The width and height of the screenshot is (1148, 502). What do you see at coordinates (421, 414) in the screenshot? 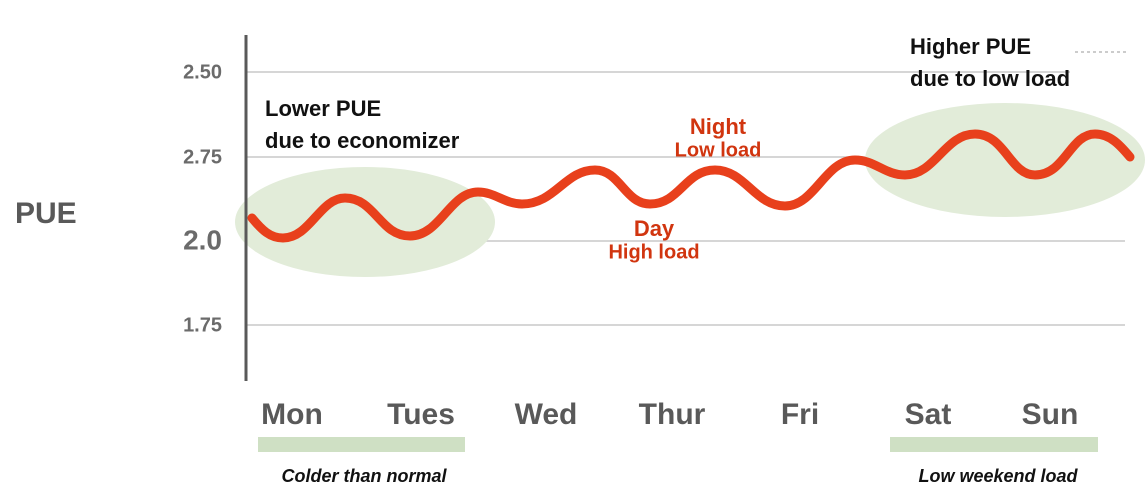
I see `x-tick-label: Tues` at bounding box center [421, 414].